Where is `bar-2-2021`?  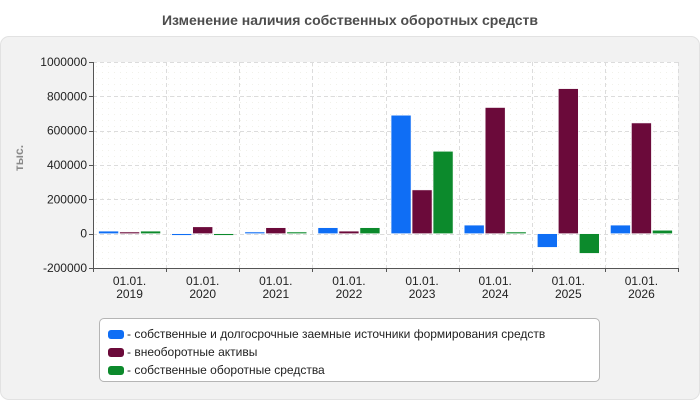
bar-2-2021 is located at coordinates (276, 230).